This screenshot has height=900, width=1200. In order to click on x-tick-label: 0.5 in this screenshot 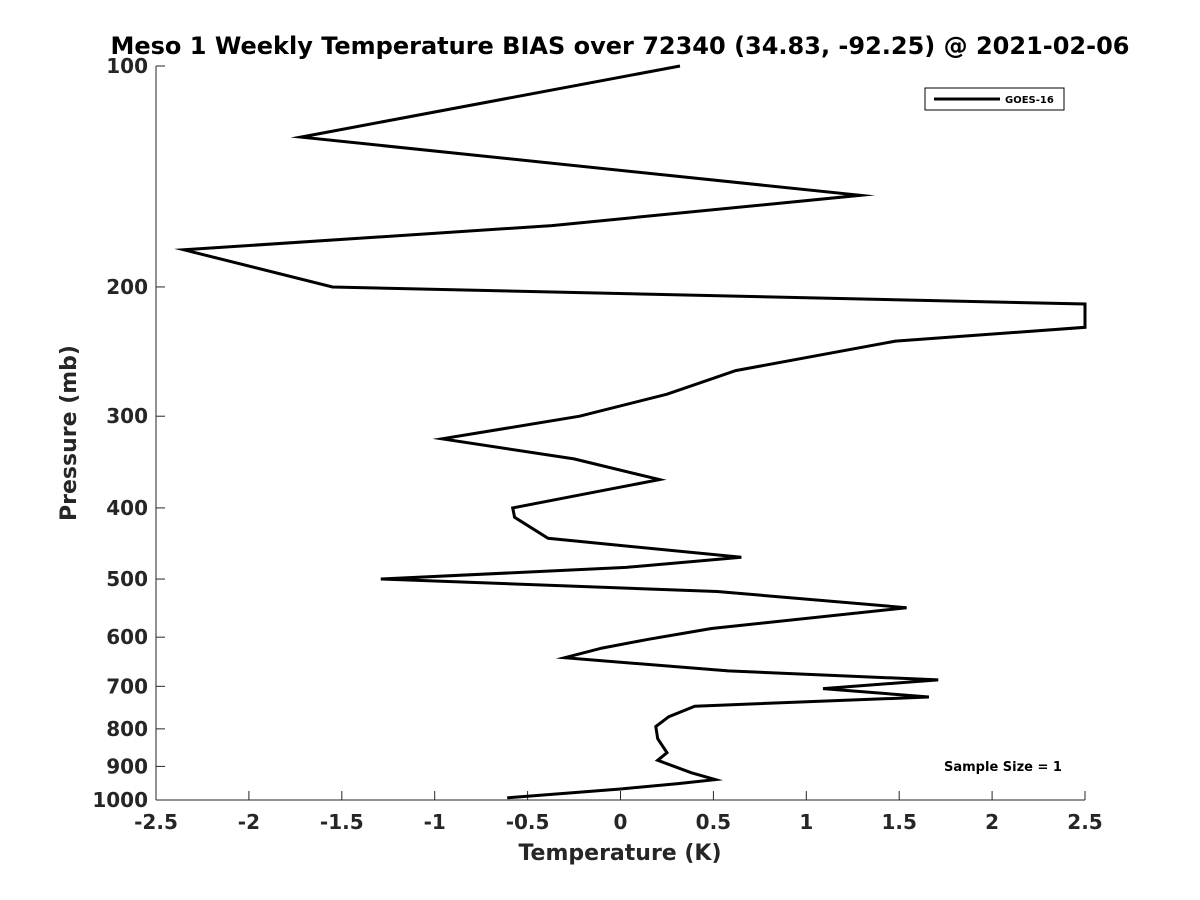, I will do `click(713, 822)`.